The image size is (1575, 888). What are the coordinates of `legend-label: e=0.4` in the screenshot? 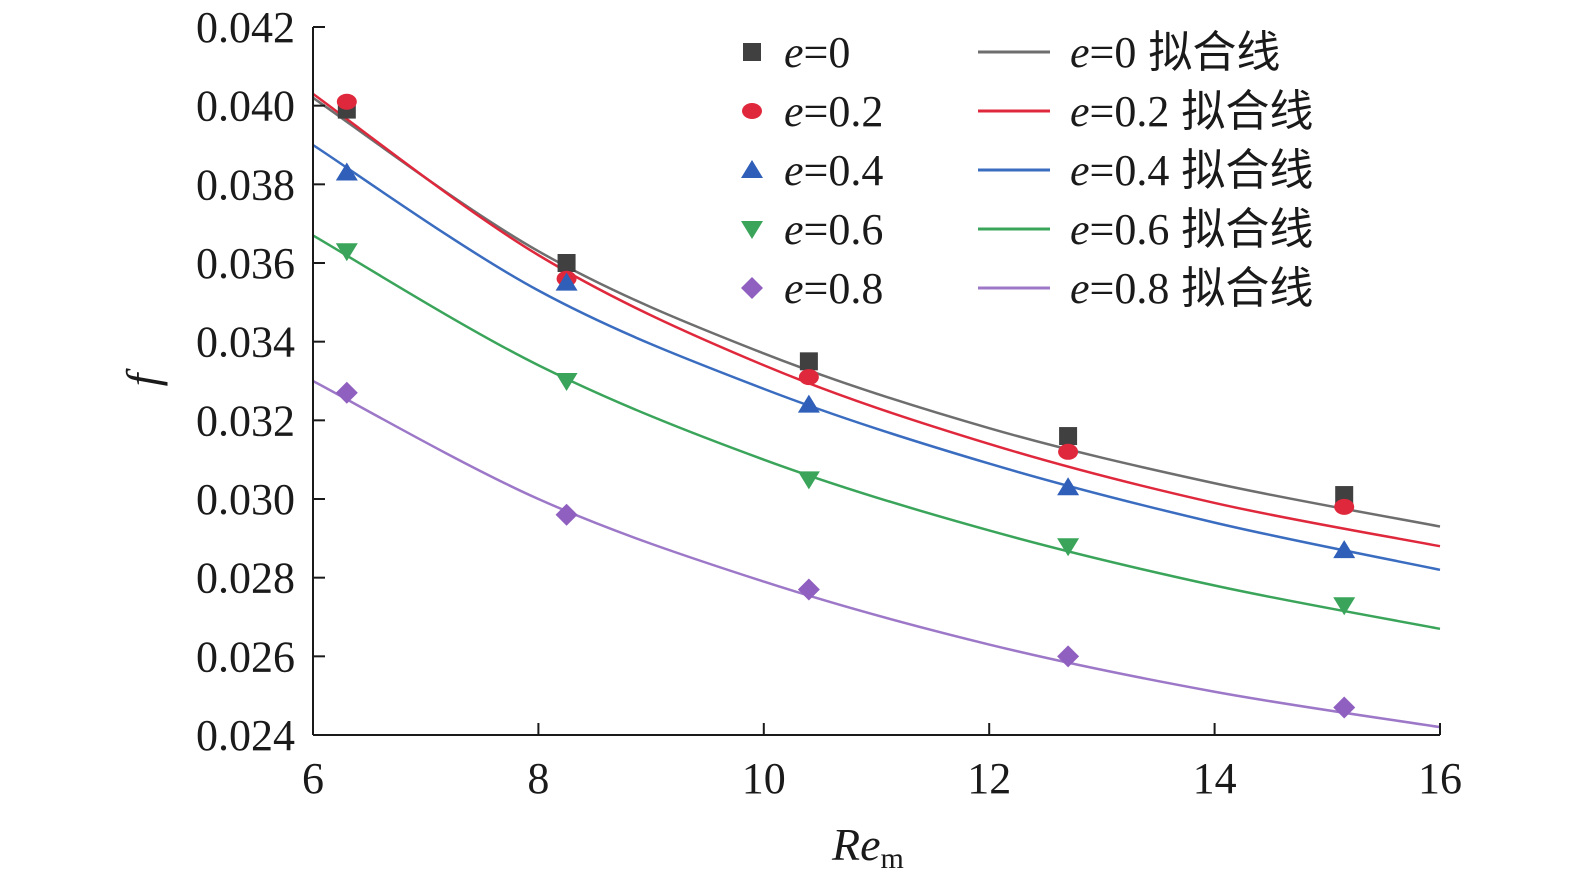 It's located at (833, 170).